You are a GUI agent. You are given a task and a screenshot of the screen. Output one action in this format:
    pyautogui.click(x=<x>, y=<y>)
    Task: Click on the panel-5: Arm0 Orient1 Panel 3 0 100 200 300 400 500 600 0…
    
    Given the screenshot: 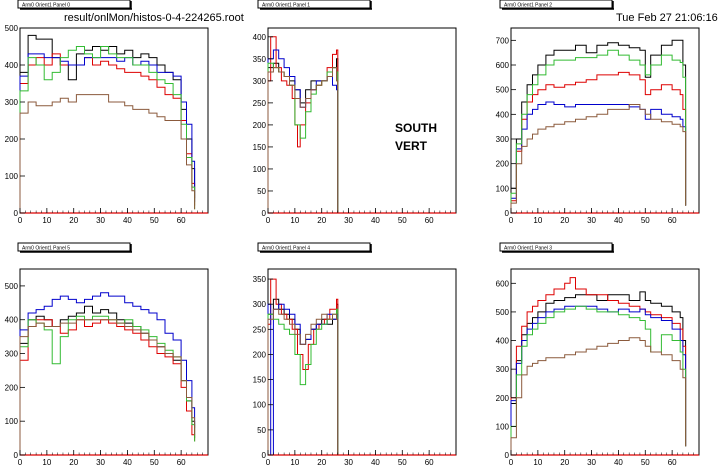 What is the action you would take?
    pyautogui.click(x=598, y=354)
    